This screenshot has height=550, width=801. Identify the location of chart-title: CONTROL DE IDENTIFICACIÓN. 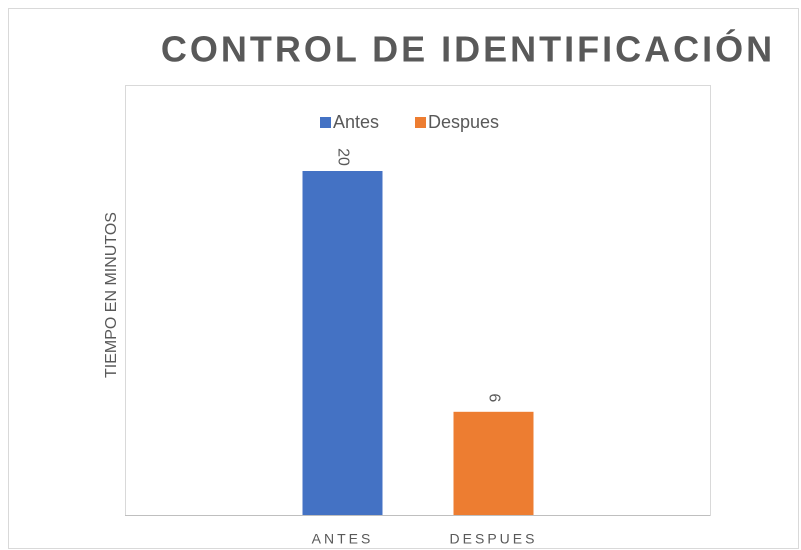
(468, 49).